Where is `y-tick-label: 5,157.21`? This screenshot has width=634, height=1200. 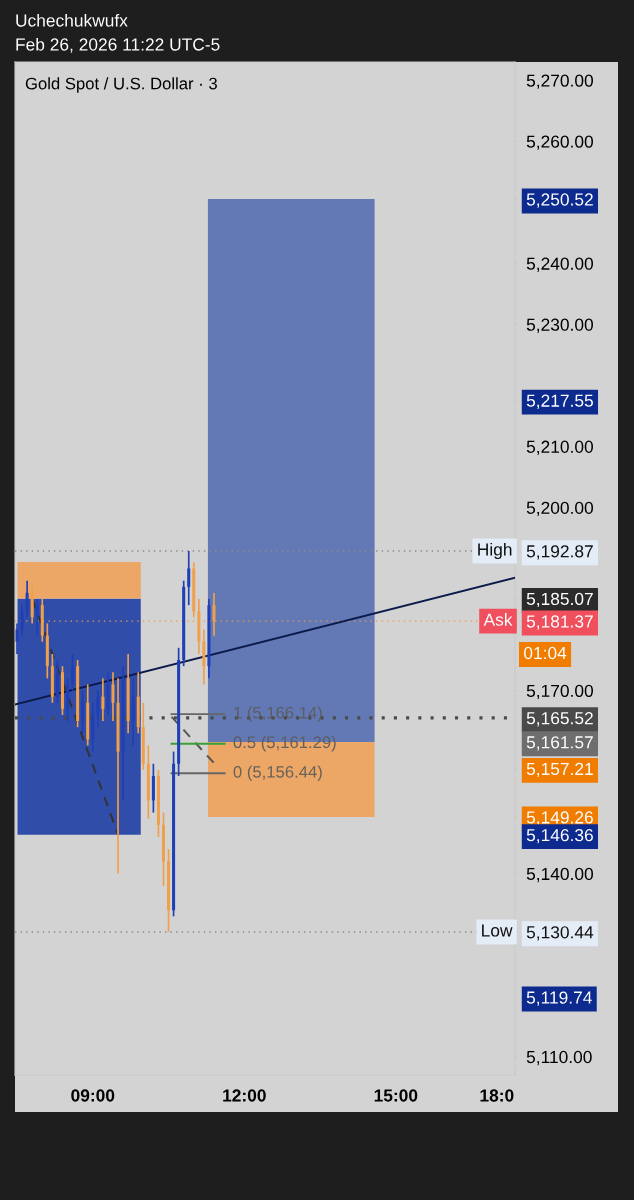 y-tick-label: 5,157.21 is located at coordinates (559, 770).